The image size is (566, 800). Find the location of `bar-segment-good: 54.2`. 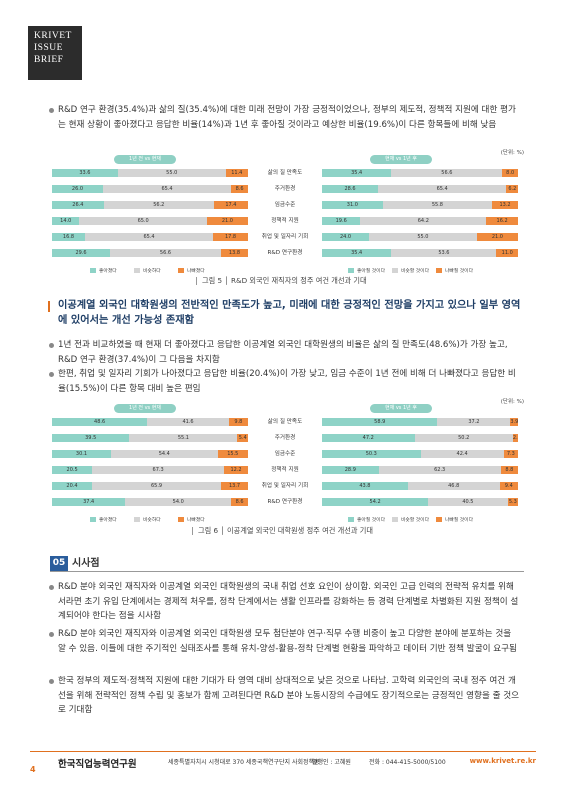

bar-segment-good: 54.2 is located at coordinates (375, 502).